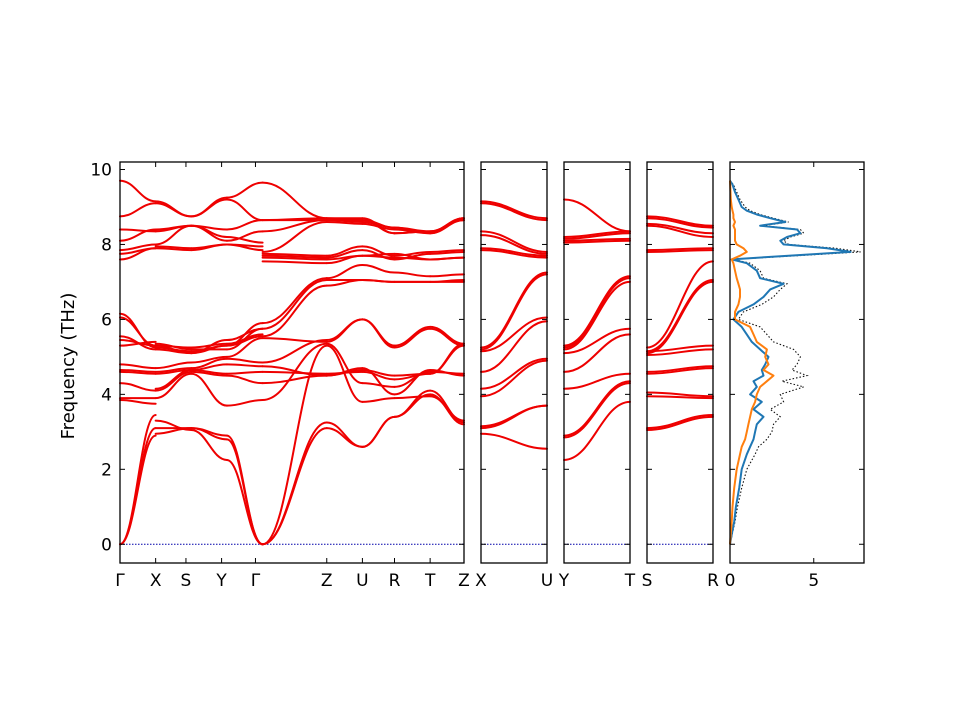  Describe the element at coordinates (547, 581) in the screenshot. I see `x-tick-label: U` at that location.